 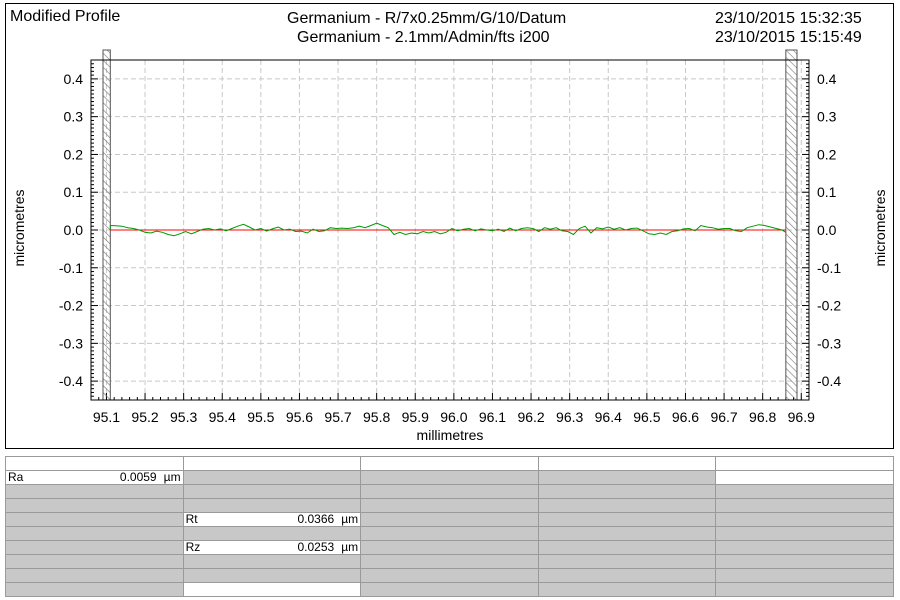 I want to click on header-timestamp1: 23/10/2015 15:32:35, so click(x=788, y=18).